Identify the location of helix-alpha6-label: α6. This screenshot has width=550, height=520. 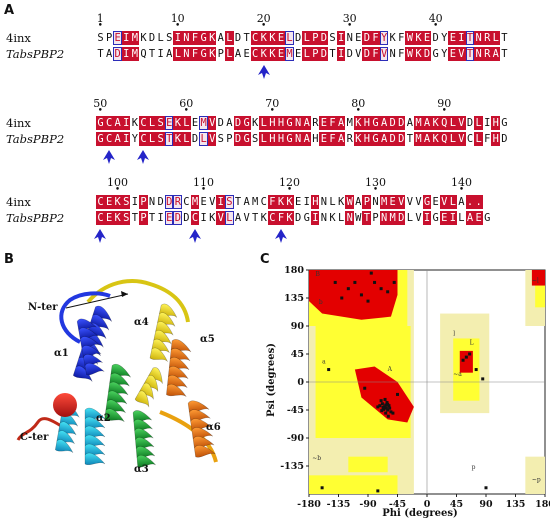
(213, 427).